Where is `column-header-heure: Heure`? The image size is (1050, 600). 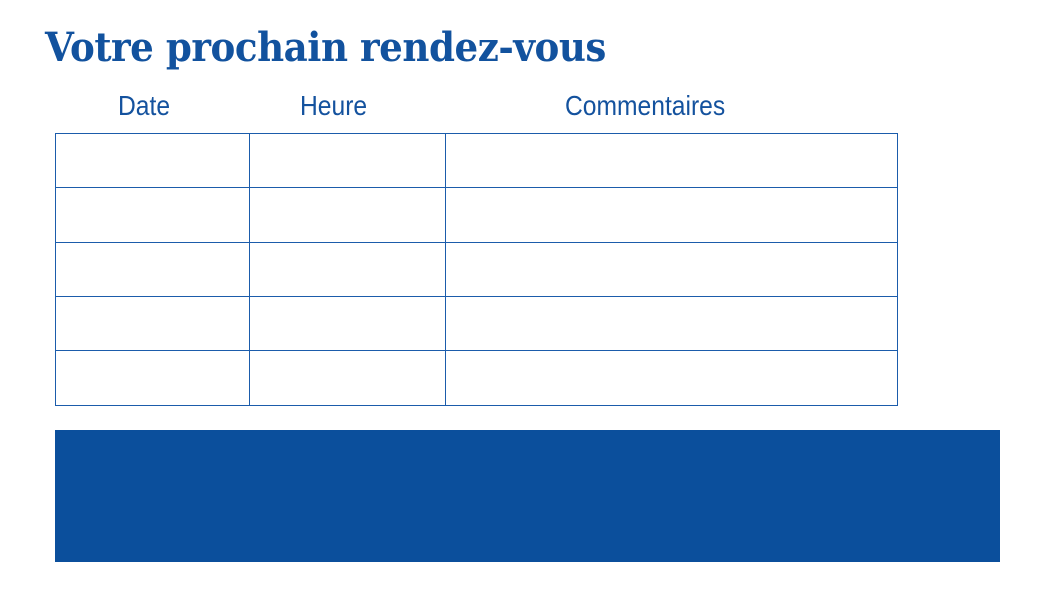 column-header-heure: Heure is located at coordinates (334, 105).